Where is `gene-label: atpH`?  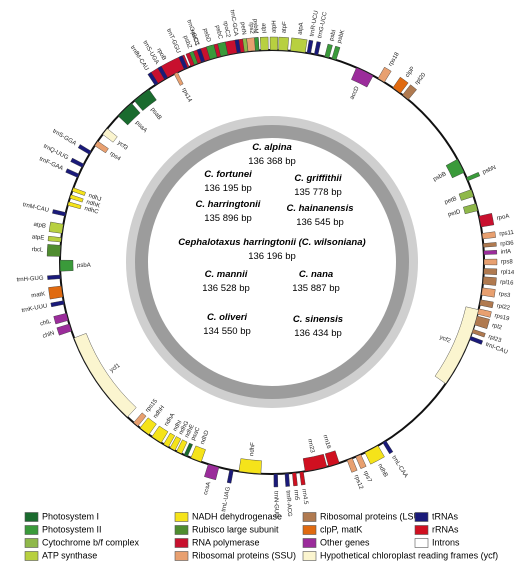 gene-label: atpH is located at coordinates (275, 26).